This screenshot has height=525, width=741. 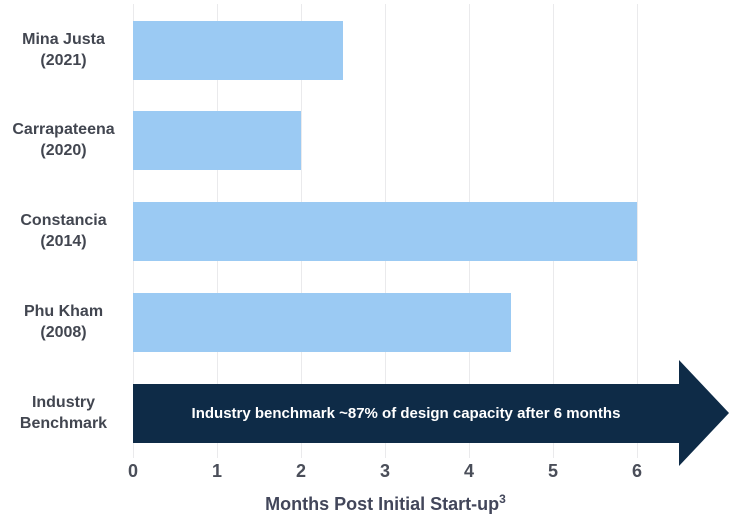 What do you see at coordinates (217, 140) in the screenshot?
I see `bar-carrapateena` at bounding box center [217, 140].